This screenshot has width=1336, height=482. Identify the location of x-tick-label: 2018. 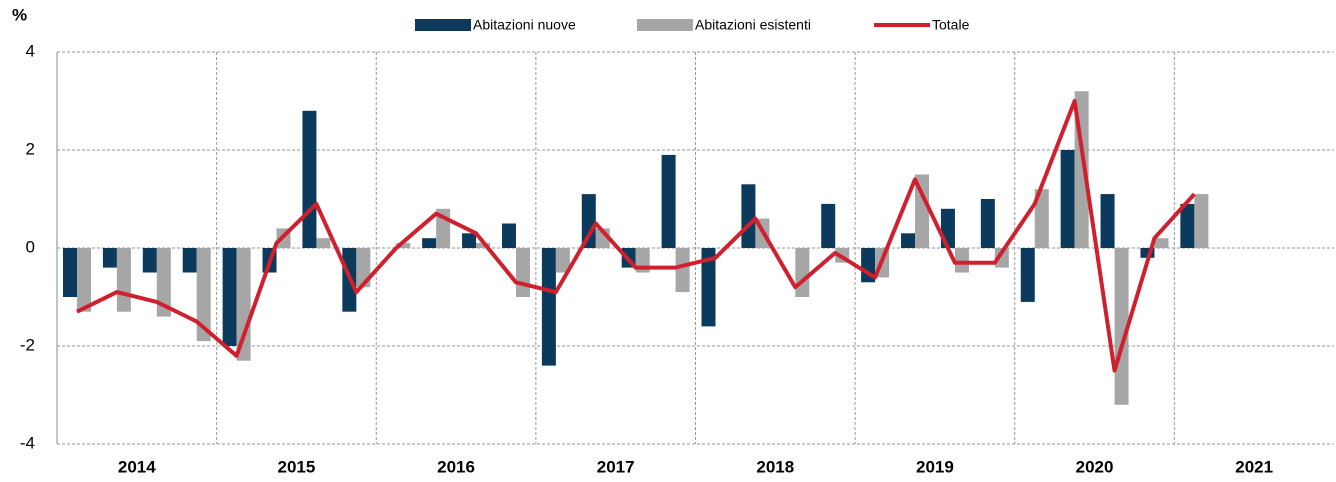
(775, 466).